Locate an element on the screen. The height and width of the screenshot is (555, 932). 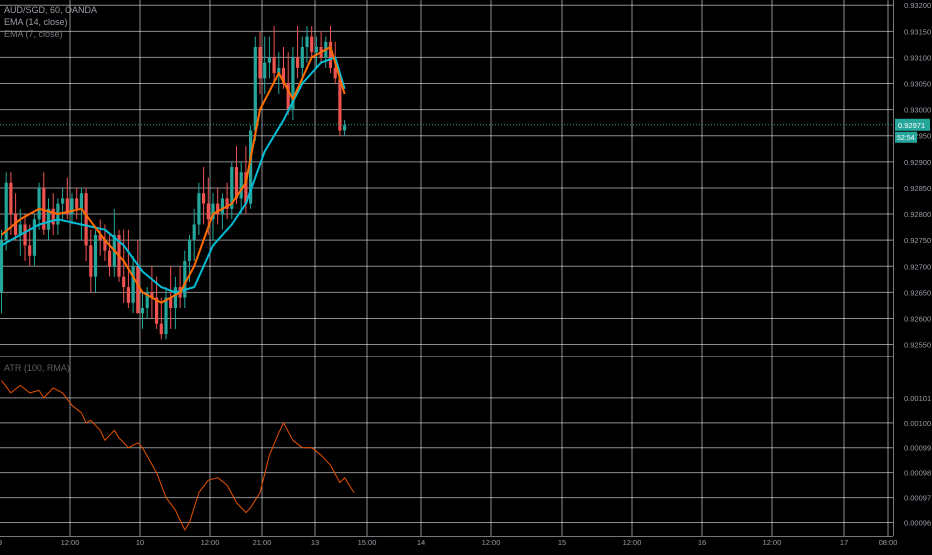
time-tick-label: 13 is located at coordinates (315, 542).